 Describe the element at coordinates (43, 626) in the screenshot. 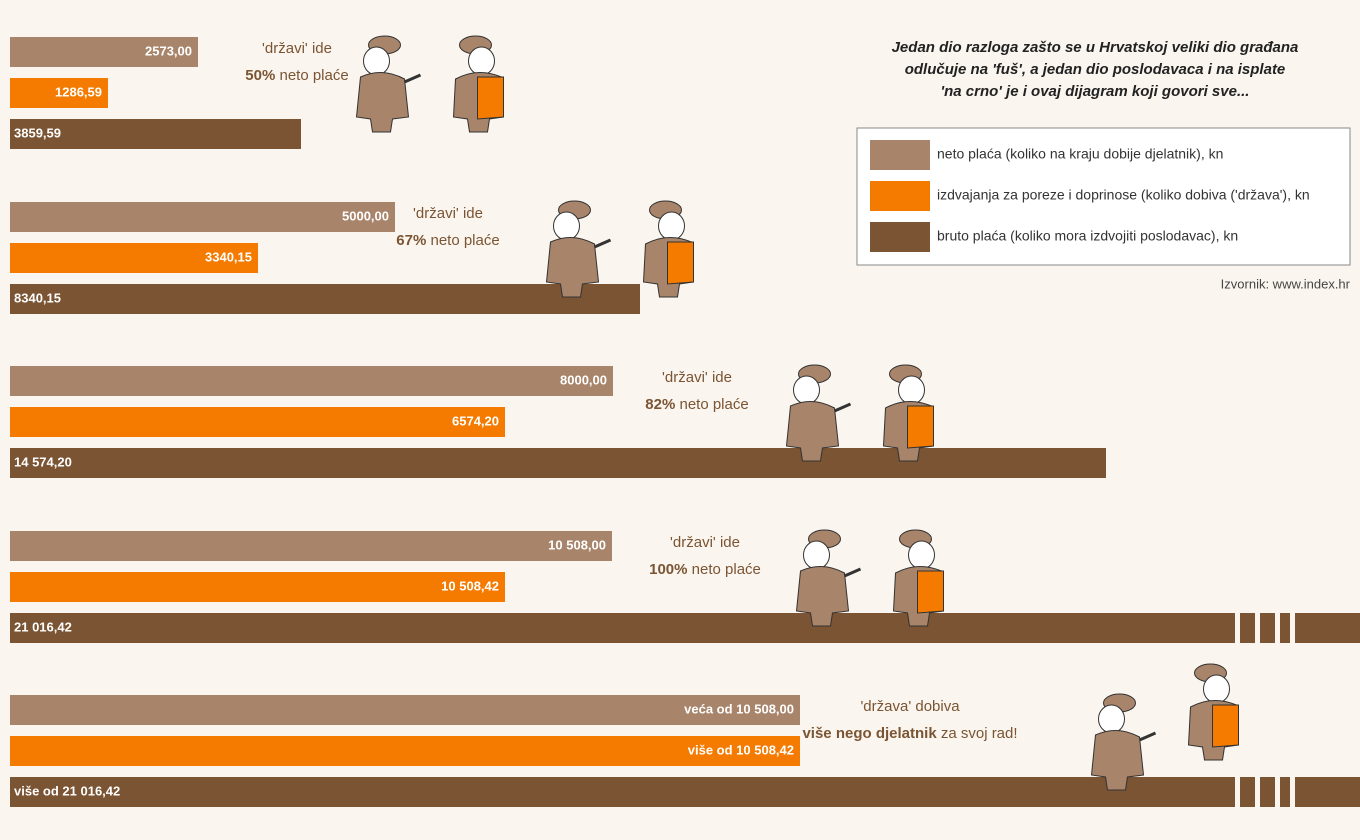

I see `bar-label: 21 016,42` at that location.